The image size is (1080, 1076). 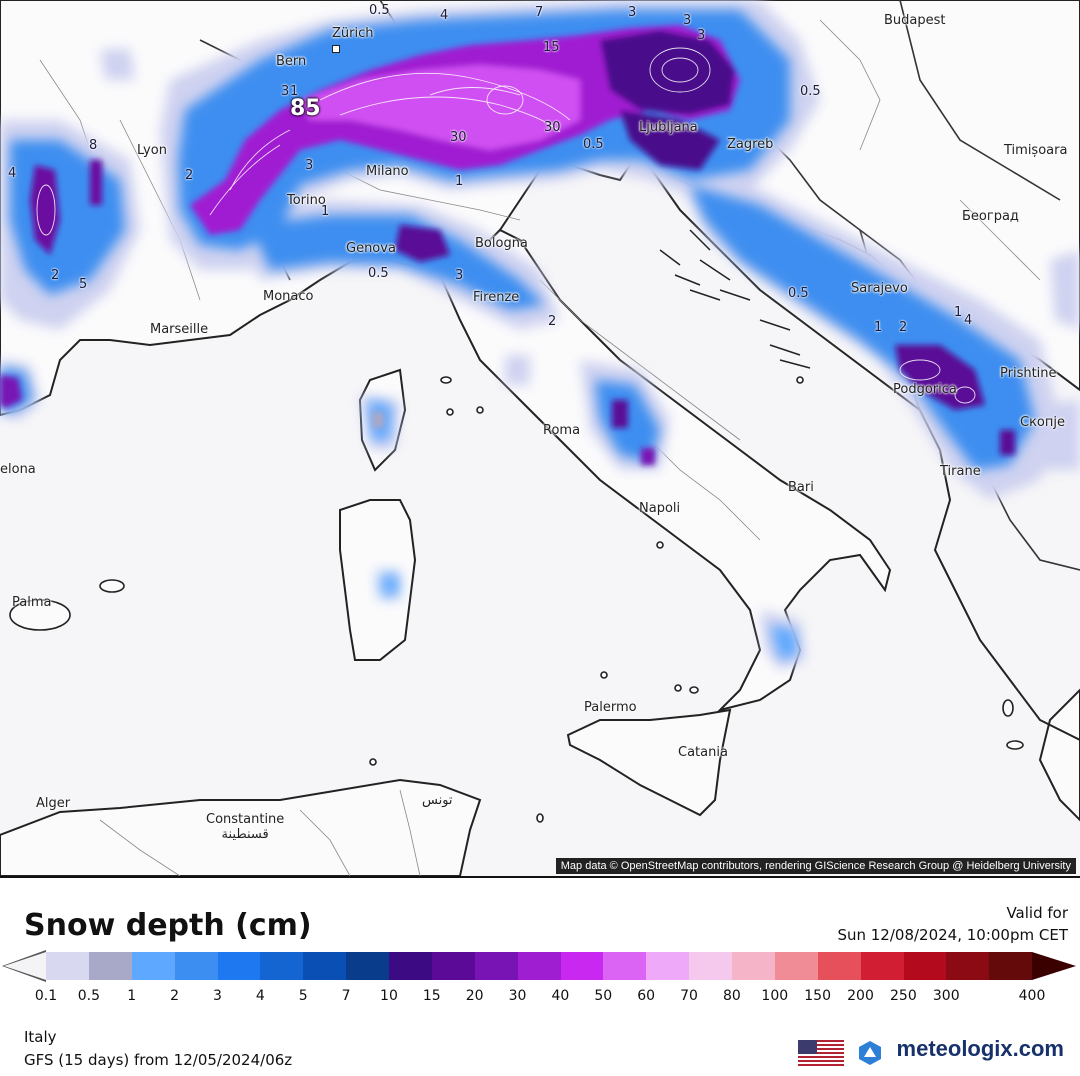 I want to click on city-marker-icon, so click(x=336, y=48).